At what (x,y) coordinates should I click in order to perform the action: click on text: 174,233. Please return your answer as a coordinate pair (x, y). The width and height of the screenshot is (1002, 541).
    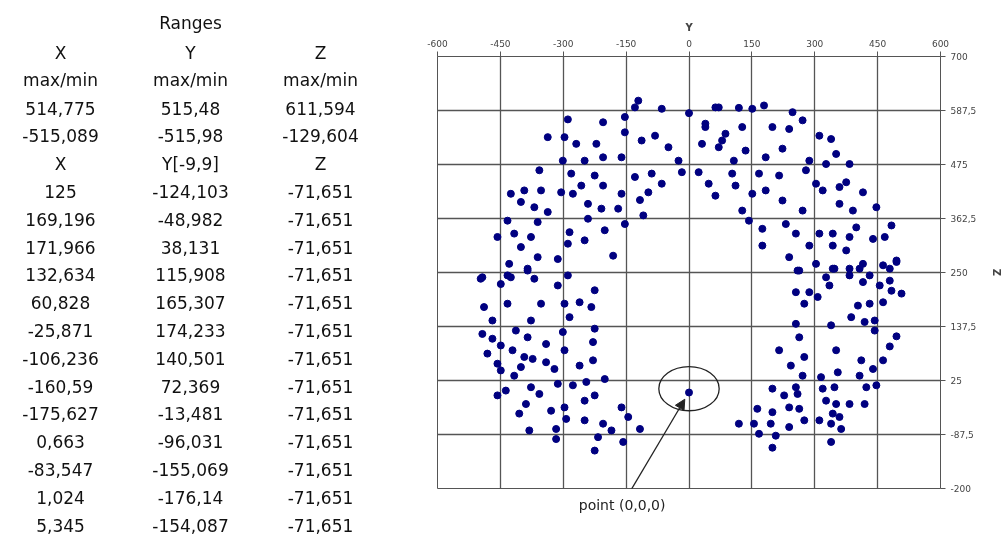
    Looking at the image, I should click on (190, 331).